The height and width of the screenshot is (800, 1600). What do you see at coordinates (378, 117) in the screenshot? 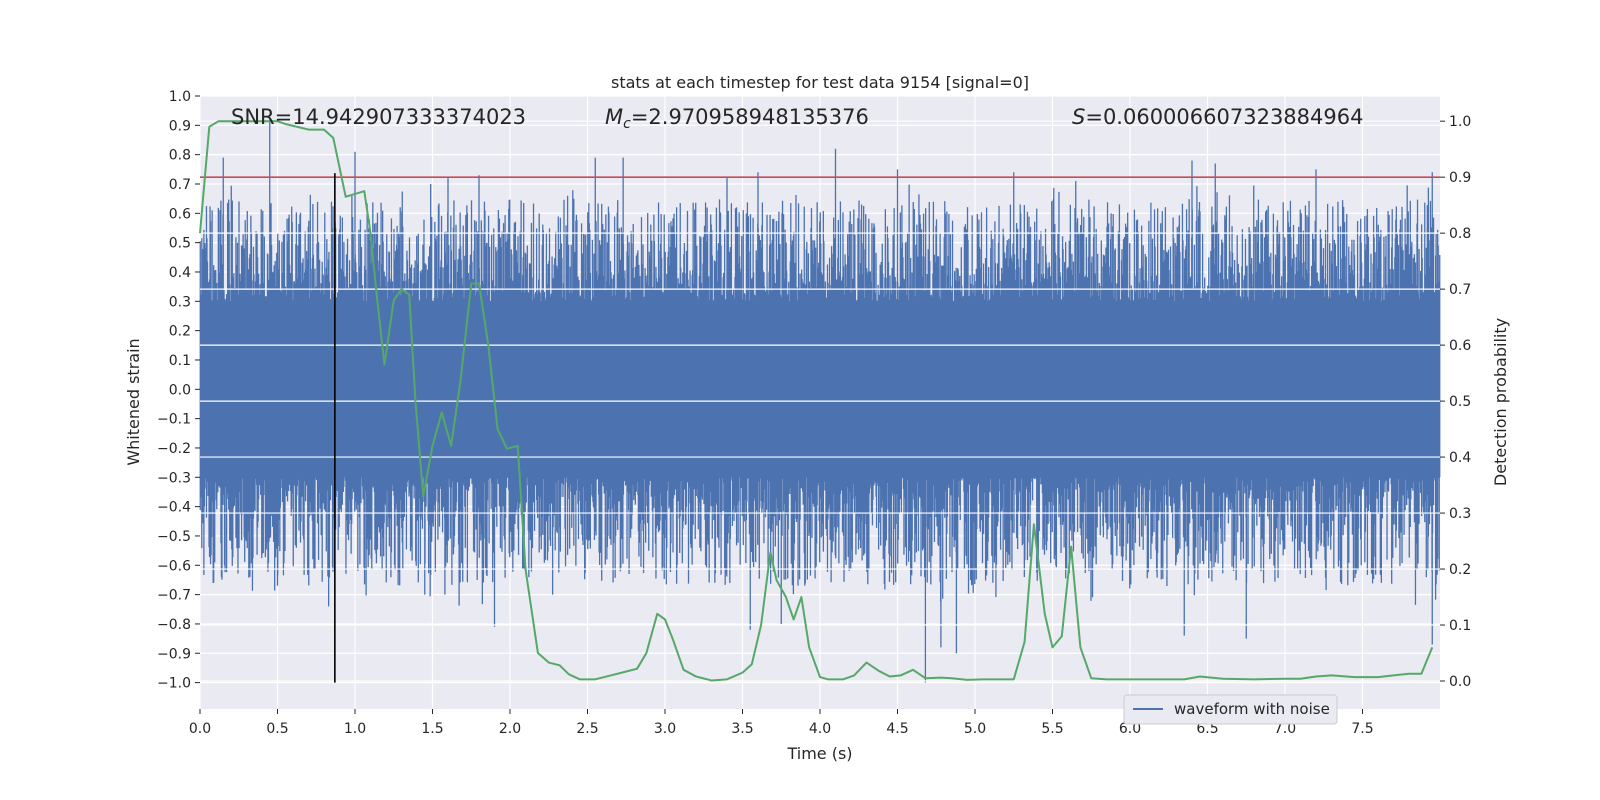
I see `annotation-snr: SNR=14.942907333374023` at bounding box center [378, 117].